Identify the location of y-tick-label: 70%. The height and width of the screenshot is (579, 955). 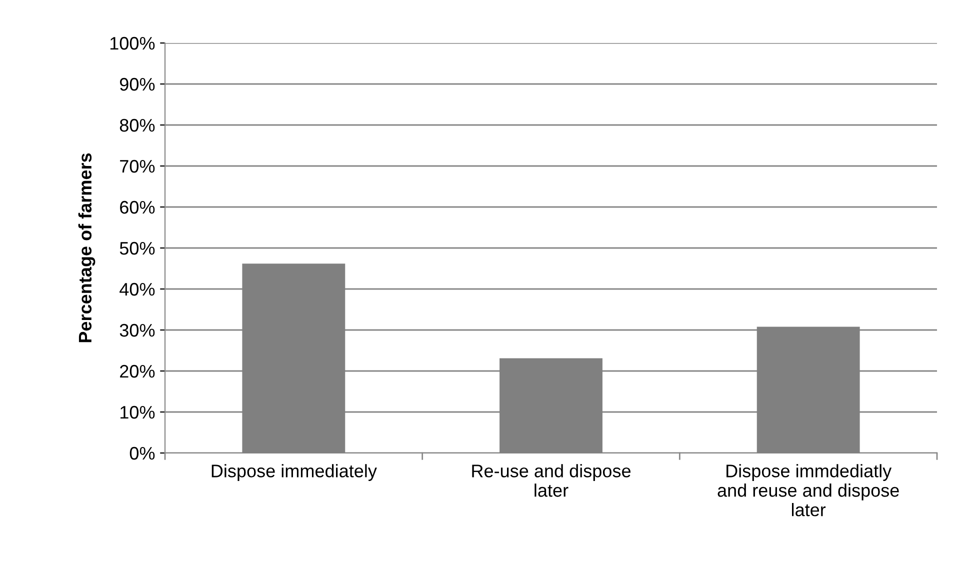
(137, 166).